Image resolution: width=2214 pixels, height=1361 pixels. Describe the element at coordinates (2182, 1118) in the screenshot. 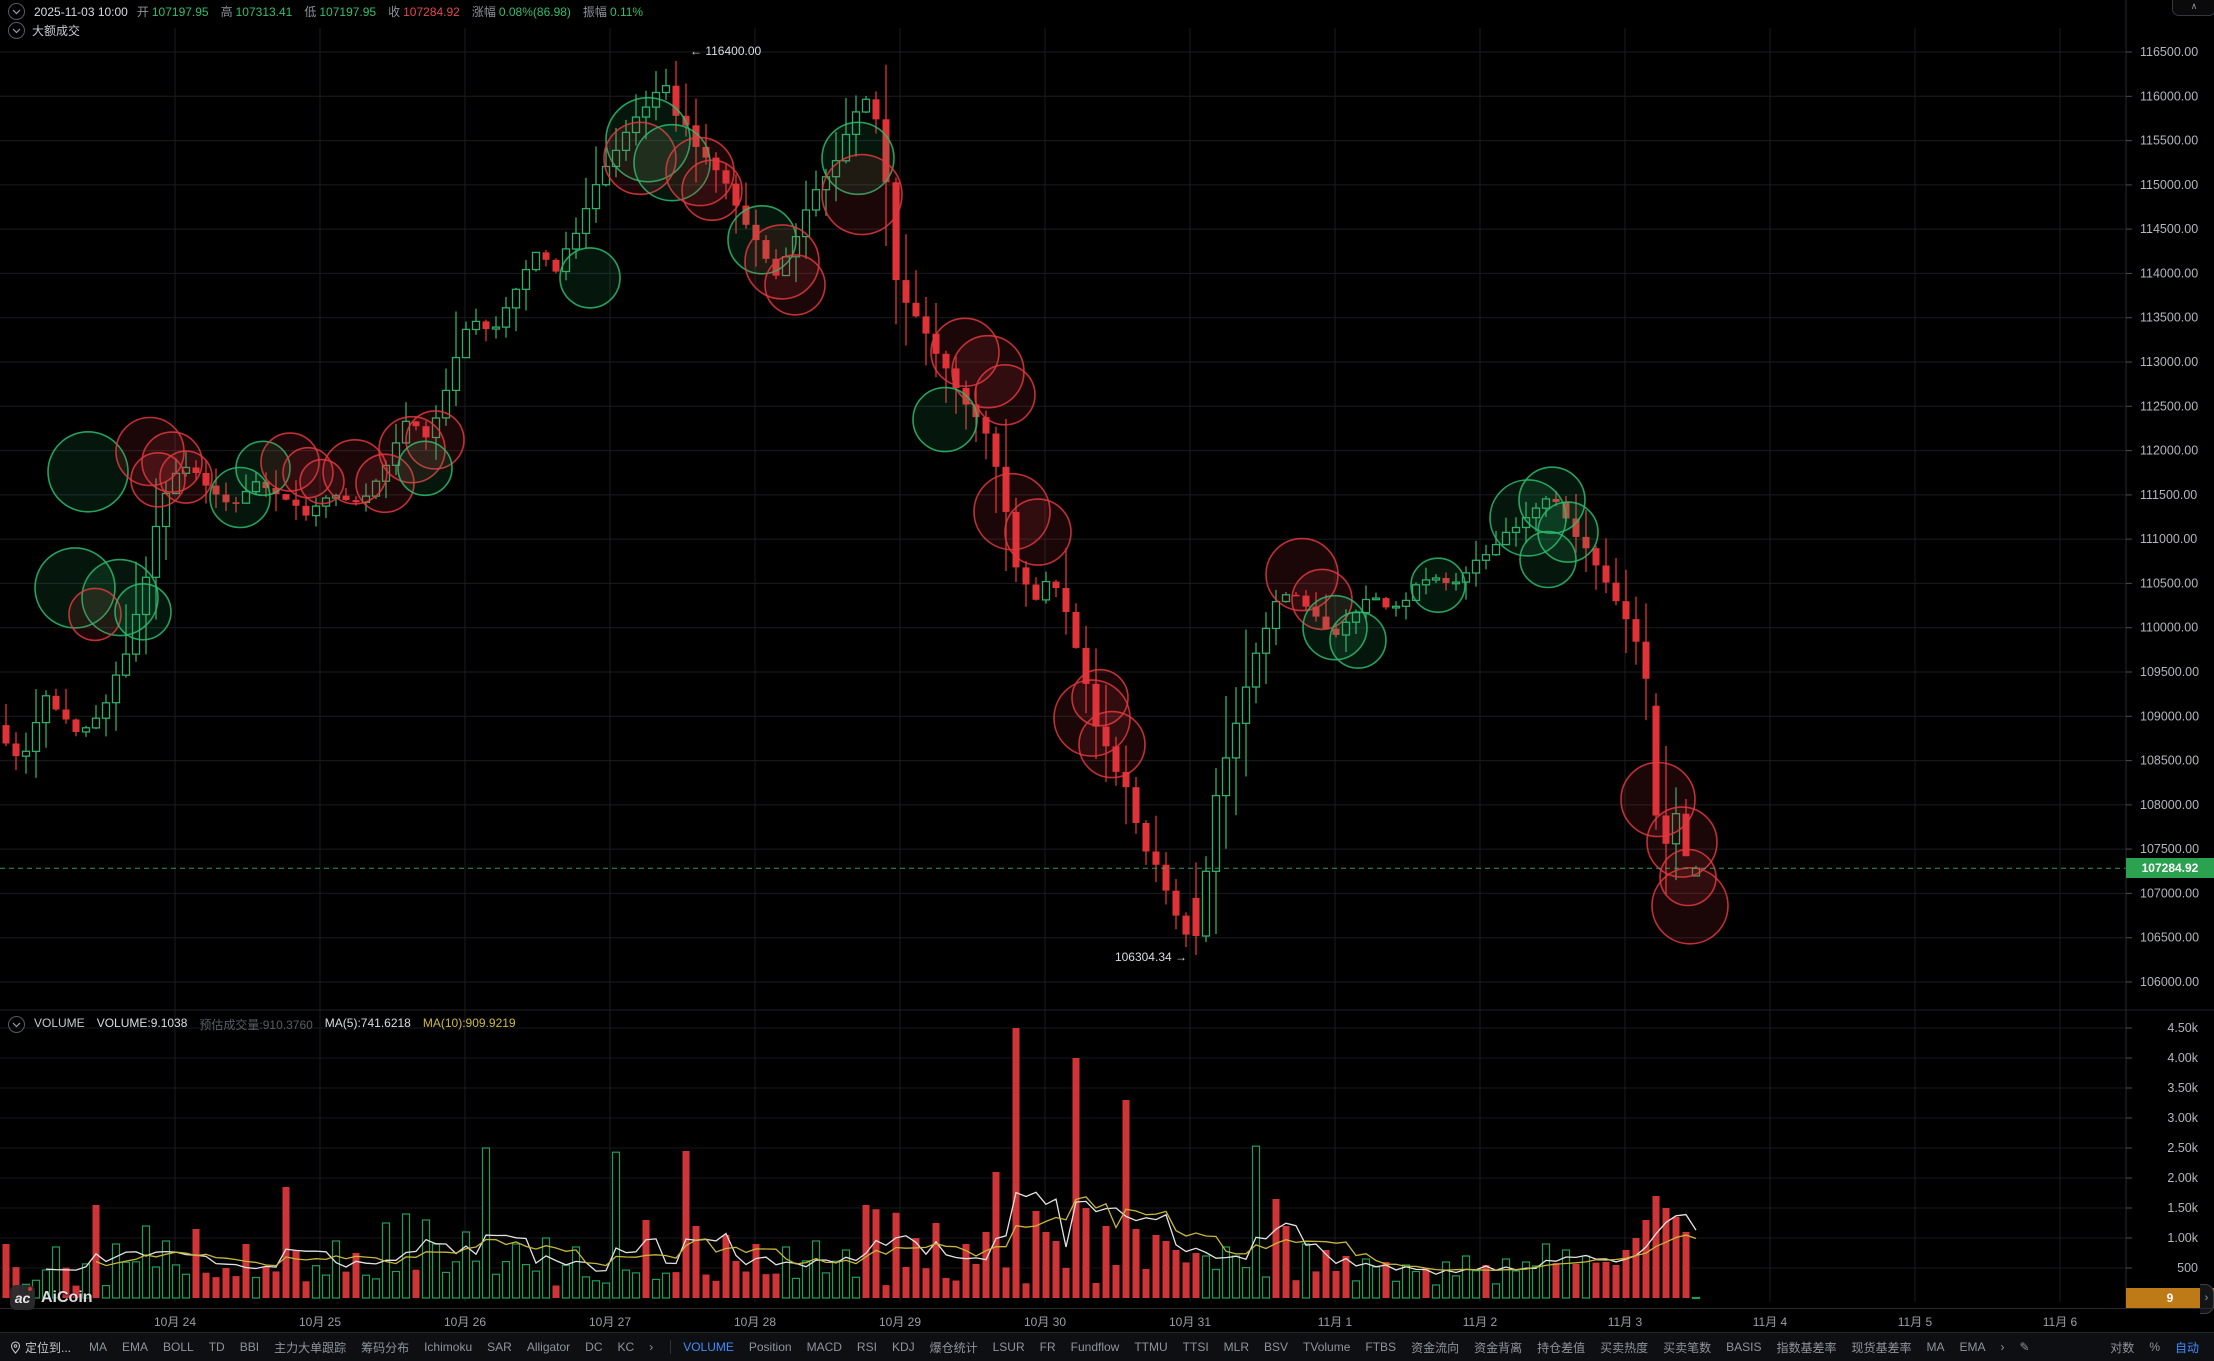

I see `svg-text: 3.00k` at that location.